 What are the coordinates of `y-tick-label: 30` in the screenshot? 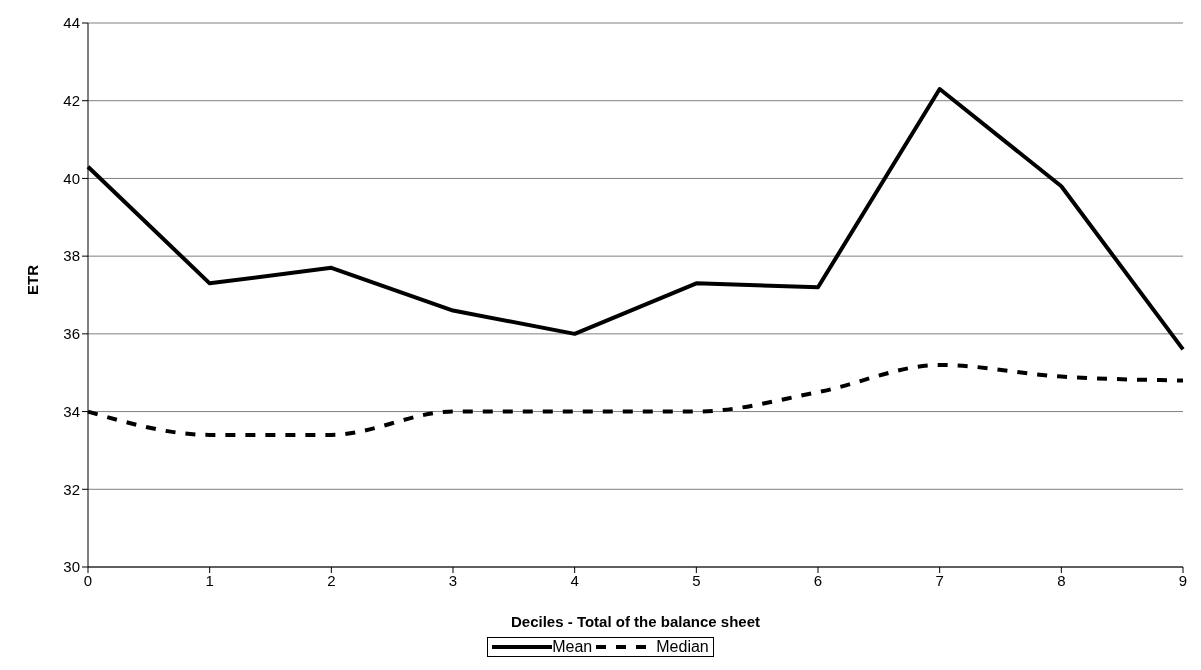 It's located at (71, 567).